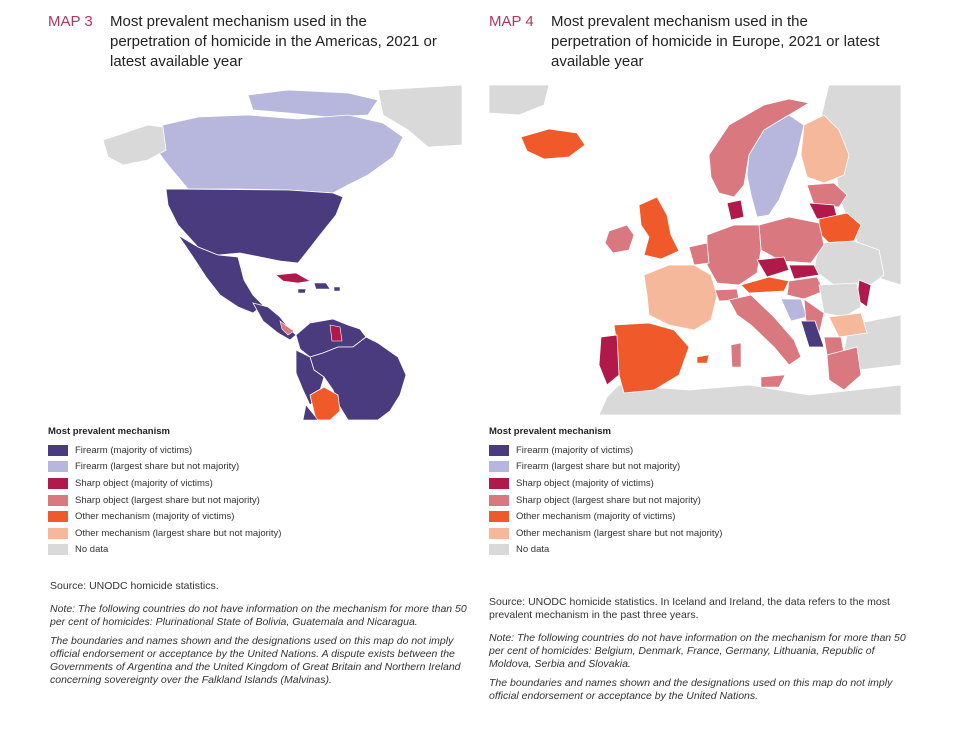 The image size is (977, 740). What do you see at coordinates (278, 154) in the screenshot?
I see `canada` at bounding box center [278, 154].